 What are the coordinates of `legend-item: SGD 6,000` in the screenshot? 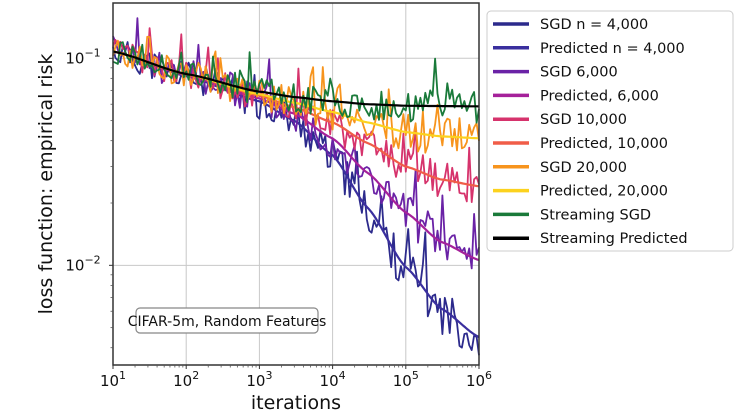 It's located at (555, 73).